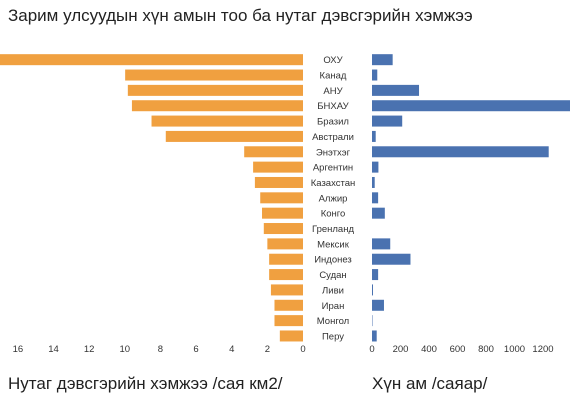 The height and width of the screenshot is (403, 570). I want to click on category-label-3: БНХАУ, so click(333, 106).